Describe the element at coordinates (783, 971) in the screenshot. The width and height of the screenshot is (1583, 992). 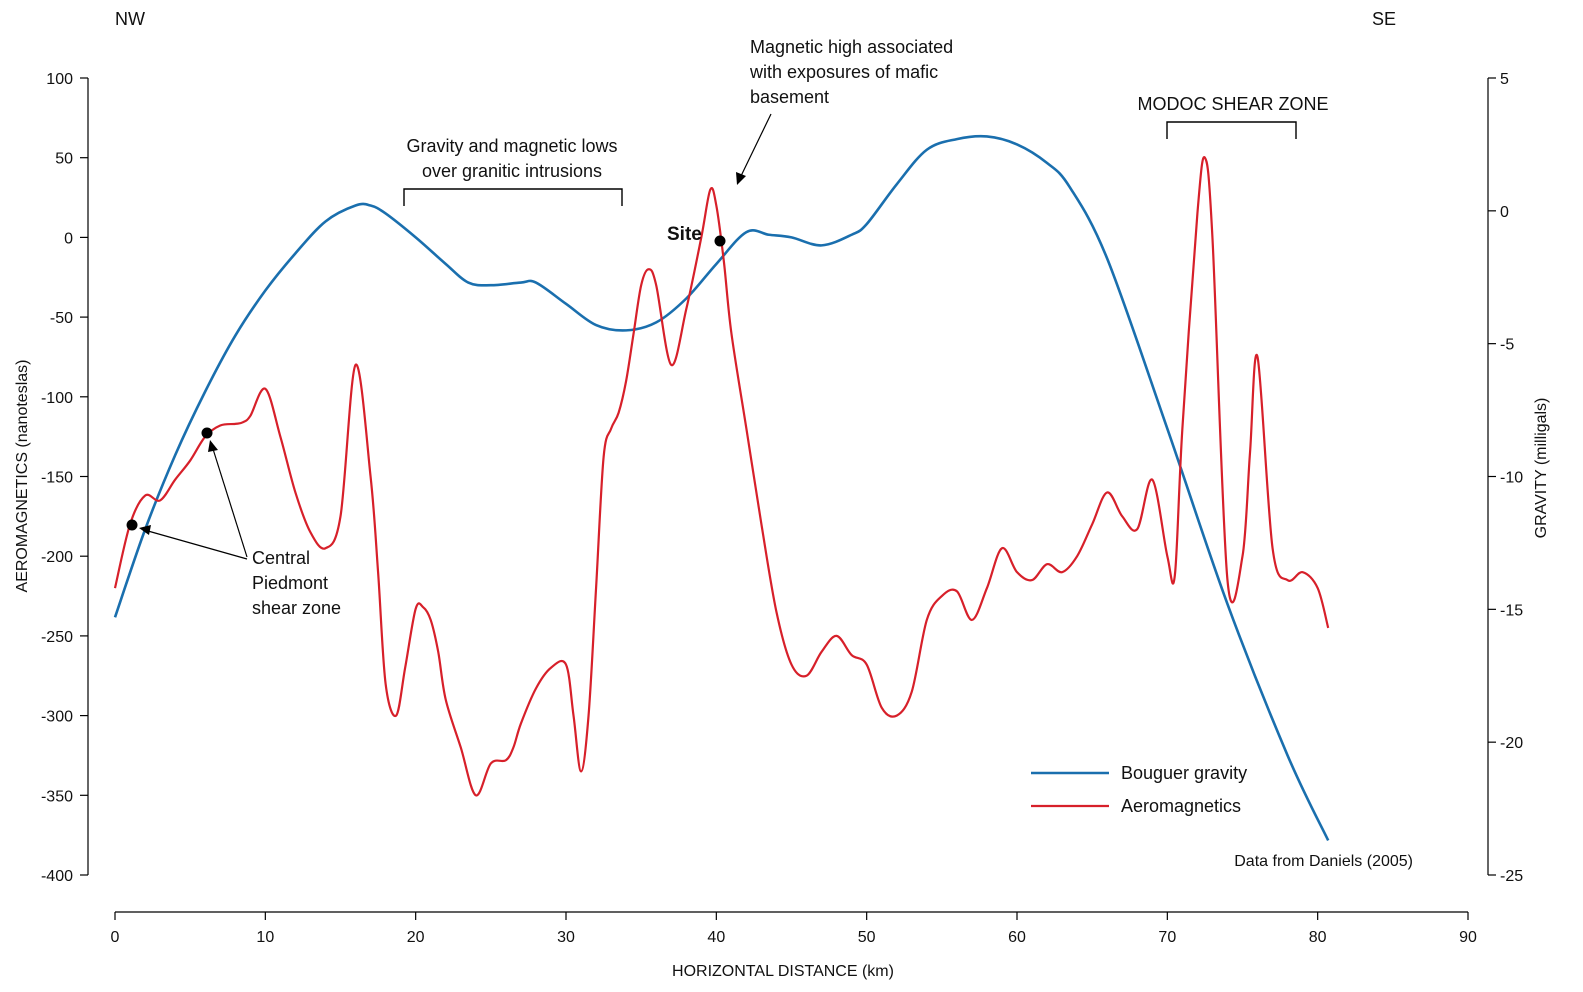
I see `x-axis-title: HORIZONTAL DISTANCE (km)` at that location.